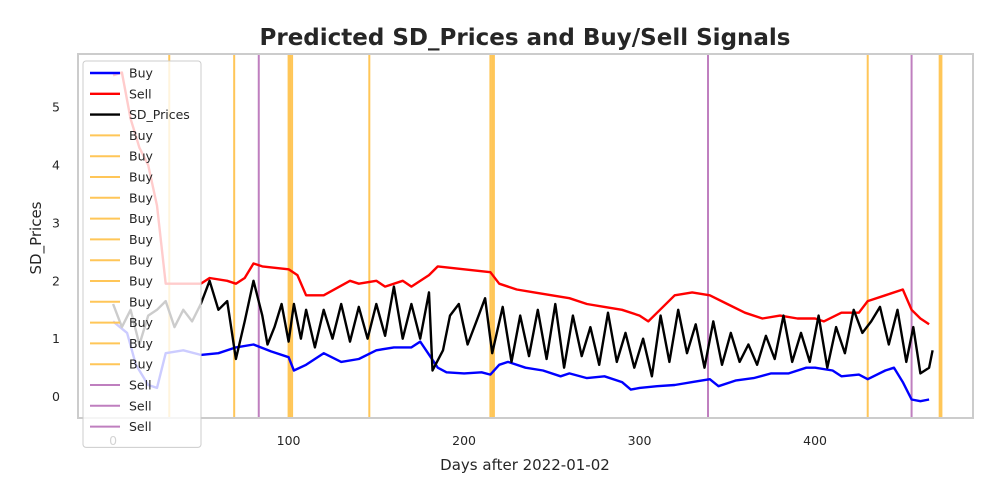  I want to click on legend-label: SD_Prices, so click(159, 114).